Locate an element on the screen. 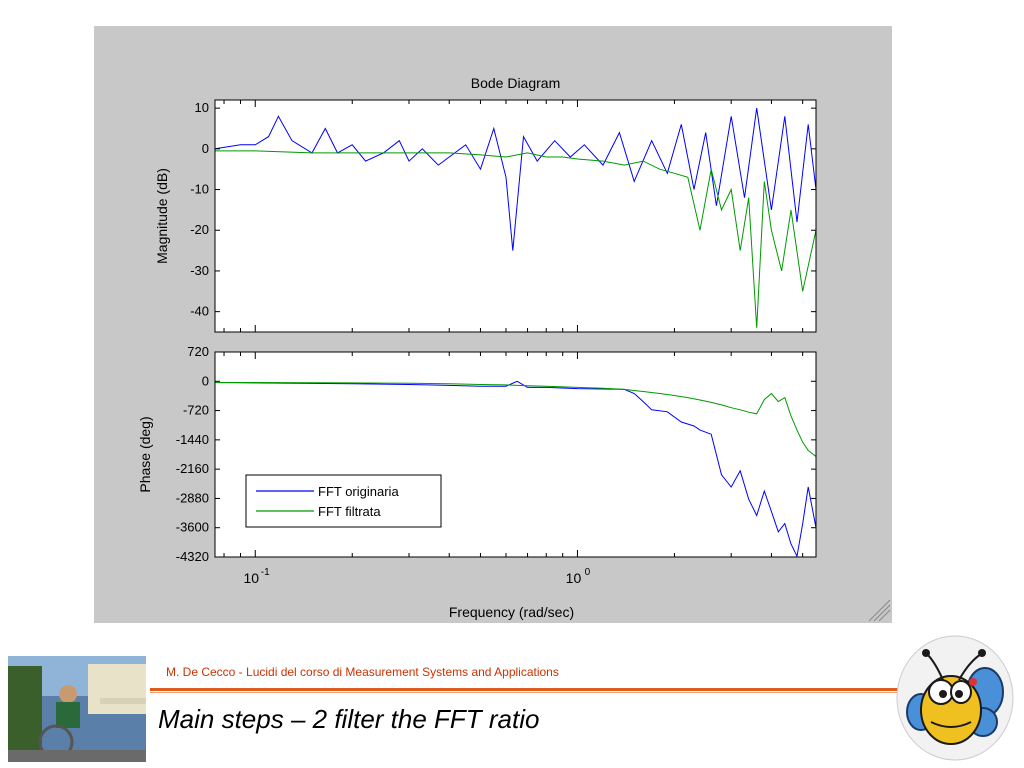 The image size is (1024, 768). phase-ylabel: Phase (deg) is located at coordinates (145, 454).